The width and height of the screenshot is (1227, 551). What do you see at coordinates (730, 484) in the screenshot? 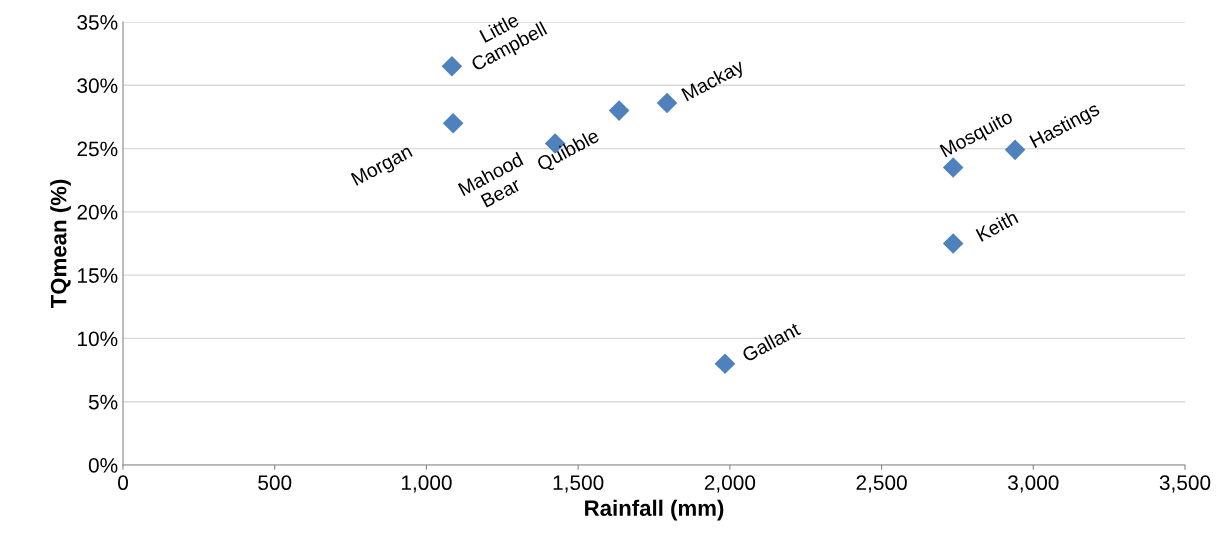
I see `x-tick-label: 2,000` at bounding box center [730, 484].